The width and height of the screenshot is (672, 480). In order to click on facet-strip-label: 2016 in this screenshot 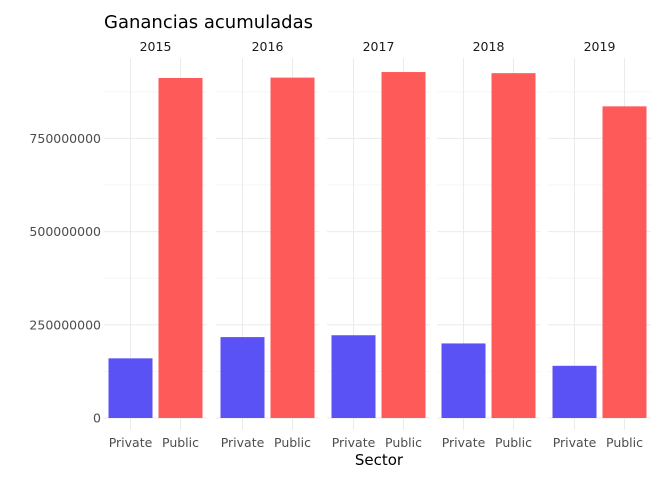, I will do `click(268, 46)`.